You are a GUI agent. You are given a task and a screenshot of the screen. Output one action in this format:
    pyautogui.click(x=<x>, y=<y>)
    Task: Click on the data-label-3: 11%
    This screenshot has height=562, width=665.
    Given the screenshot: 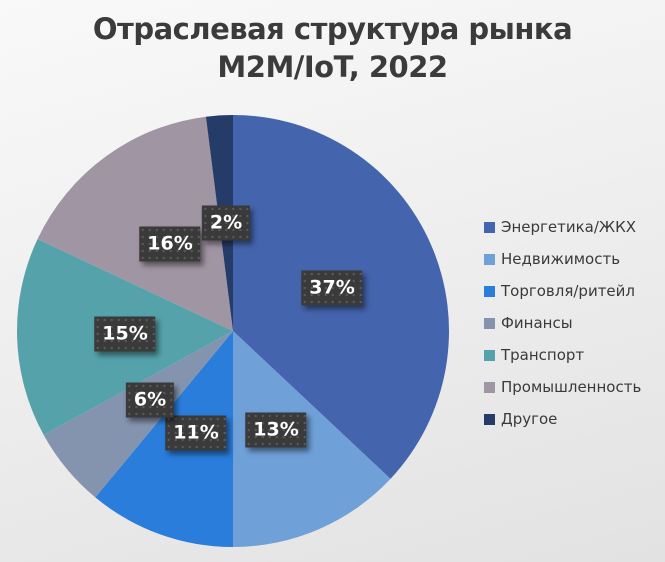 What is the action you would take?
    pyautogui.click(x=196, y=433)
    